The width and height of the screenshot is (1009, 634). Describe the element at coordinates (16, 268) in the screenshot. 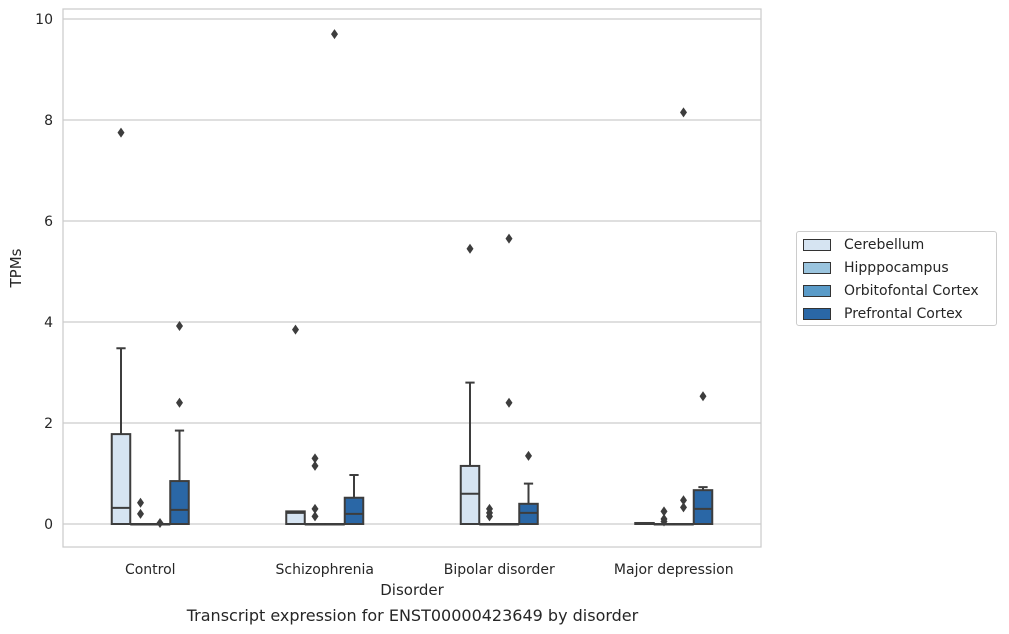

I see `y-axis-title: TPMs` at that location.